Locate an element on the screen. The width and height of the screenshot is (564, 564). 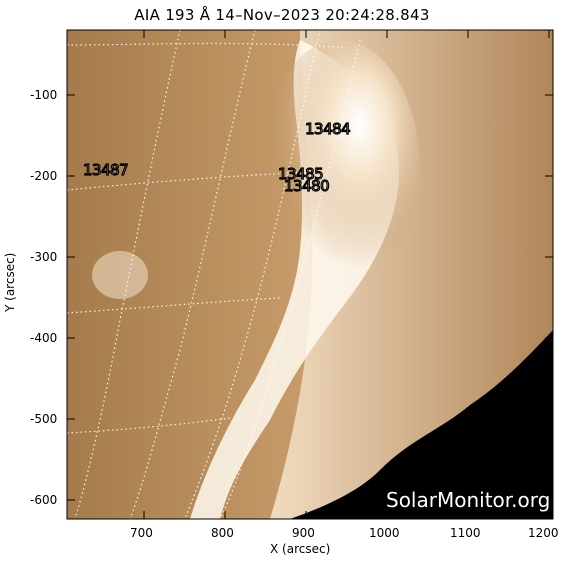
x-tick-label: 1100 is located at coordinates (465, 533).